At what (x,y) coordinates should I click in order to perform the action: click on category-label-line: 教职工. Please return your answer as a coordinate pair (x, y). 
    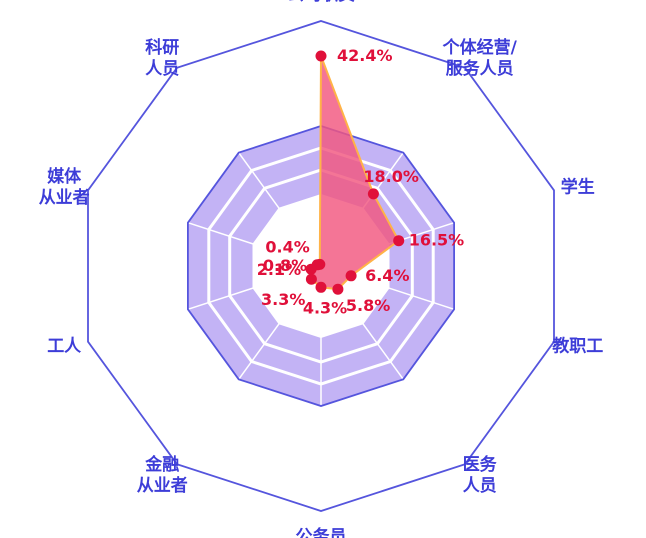
    Looking at the image, I should click on (577, 346).